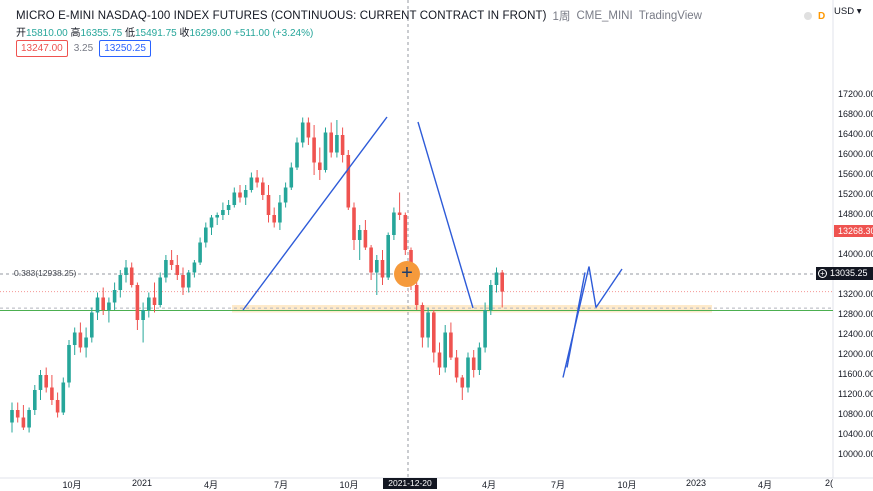  What do you see at coordinates (855, 134) in the screenshot?
I see `price-tick-label: 16400.00` at bounding box center [855, 134].